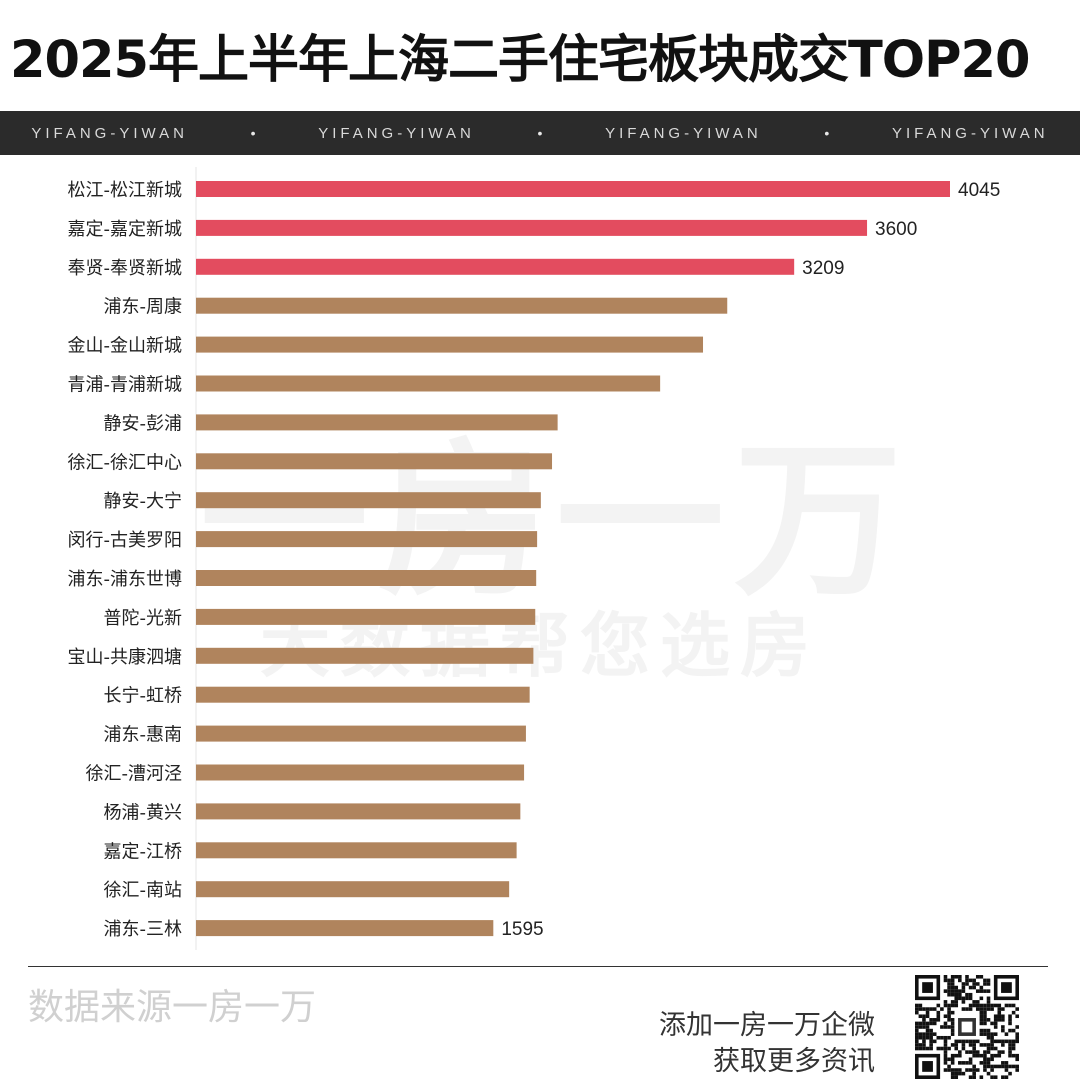 This screenshot has height=1080, width=1080. What do you see at coordinates (125, 579) in the screenshot?
I see `category-label: 浦东-浦东世博` at bounding box center [125, 579].